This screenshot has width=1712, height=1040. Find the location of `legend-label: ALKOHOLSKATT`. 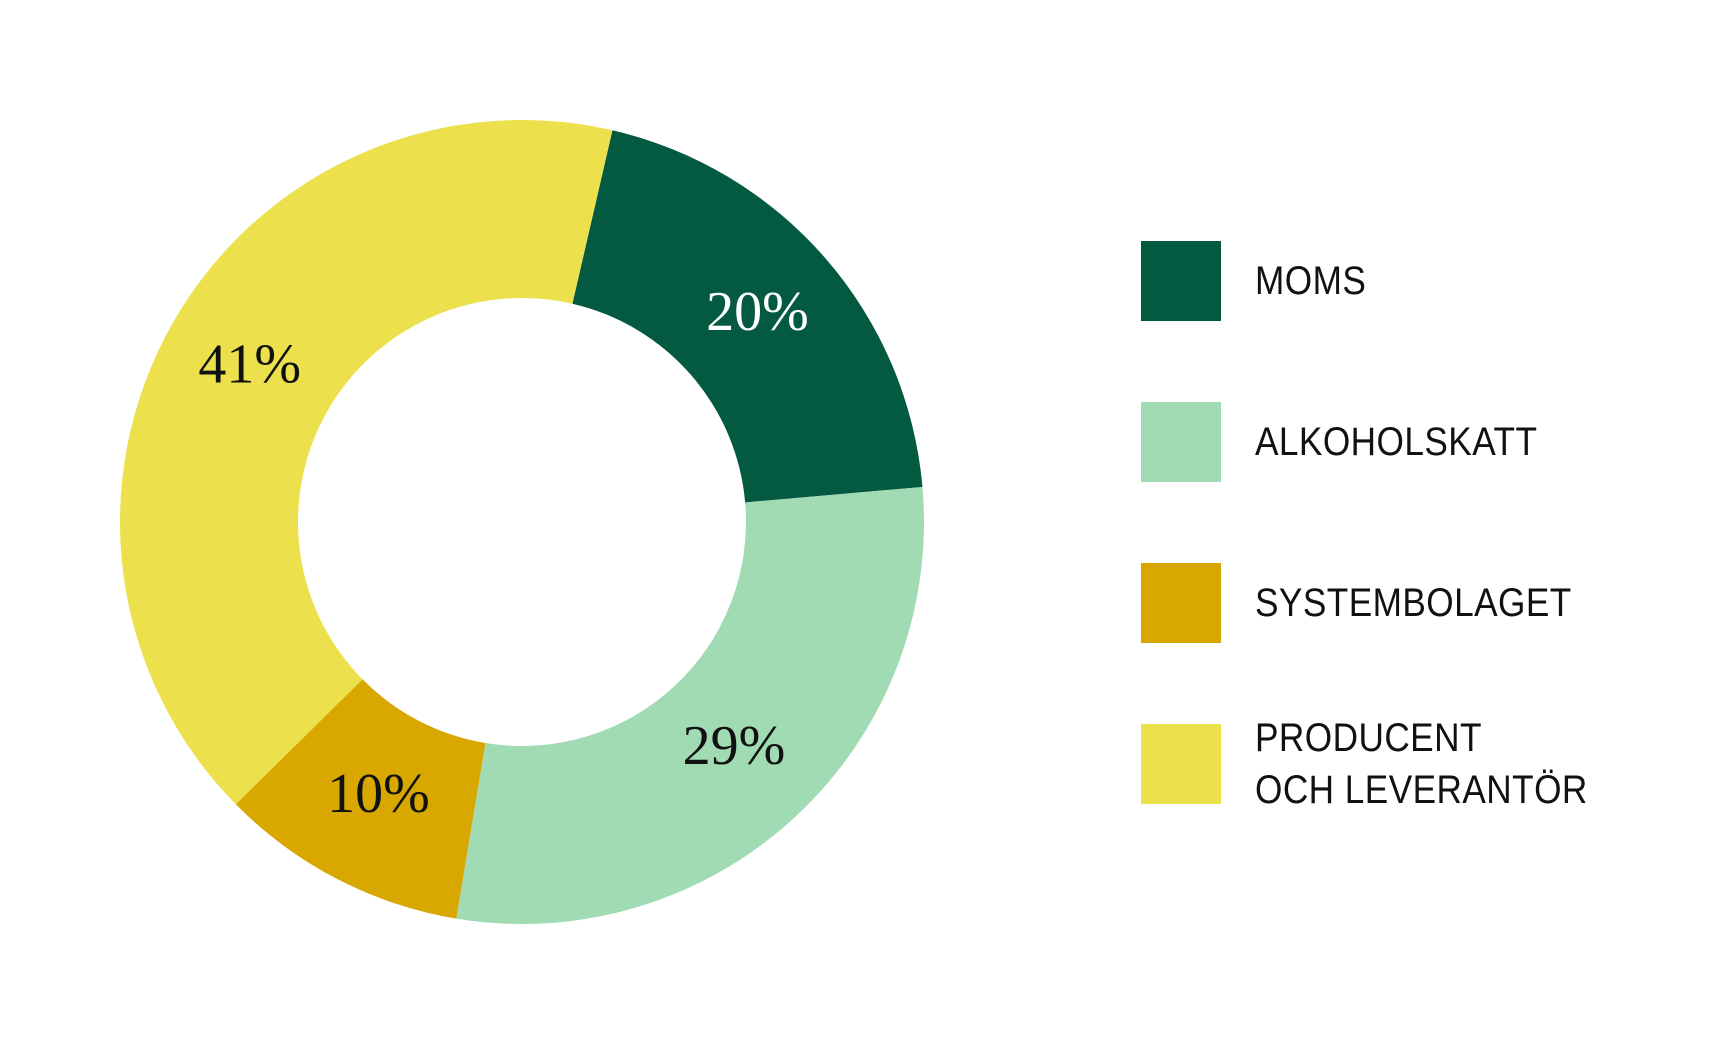

legend-label: ALKOHOLSKATT is located at coordinates (1396, 442).